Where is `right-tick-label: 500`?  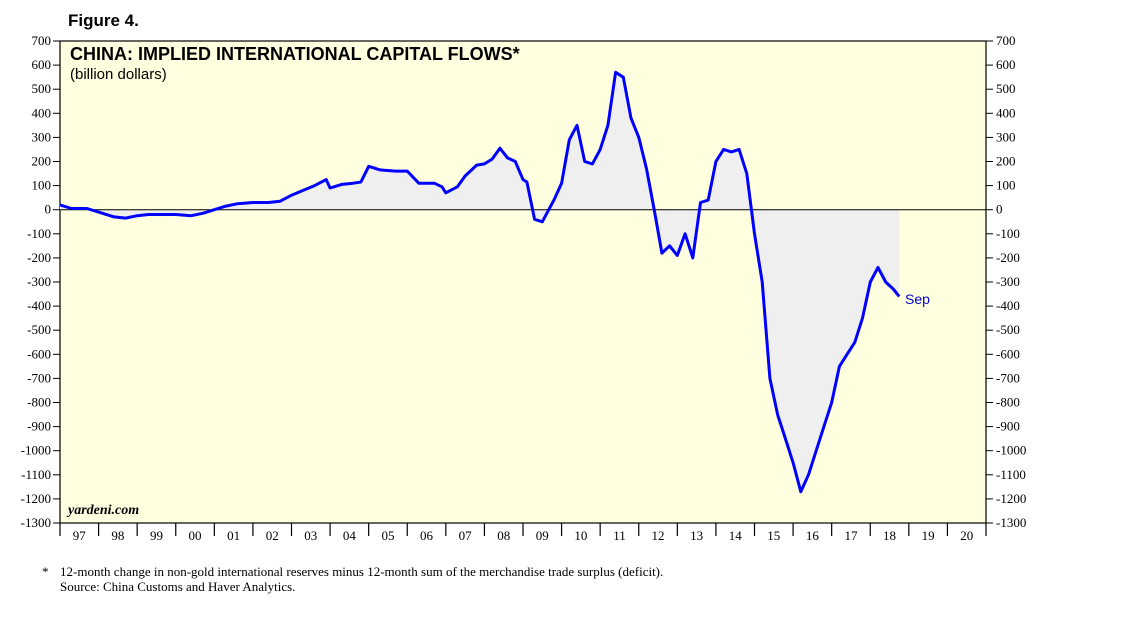 right-tick-label: 500 is located at coordinates (1006, 88).